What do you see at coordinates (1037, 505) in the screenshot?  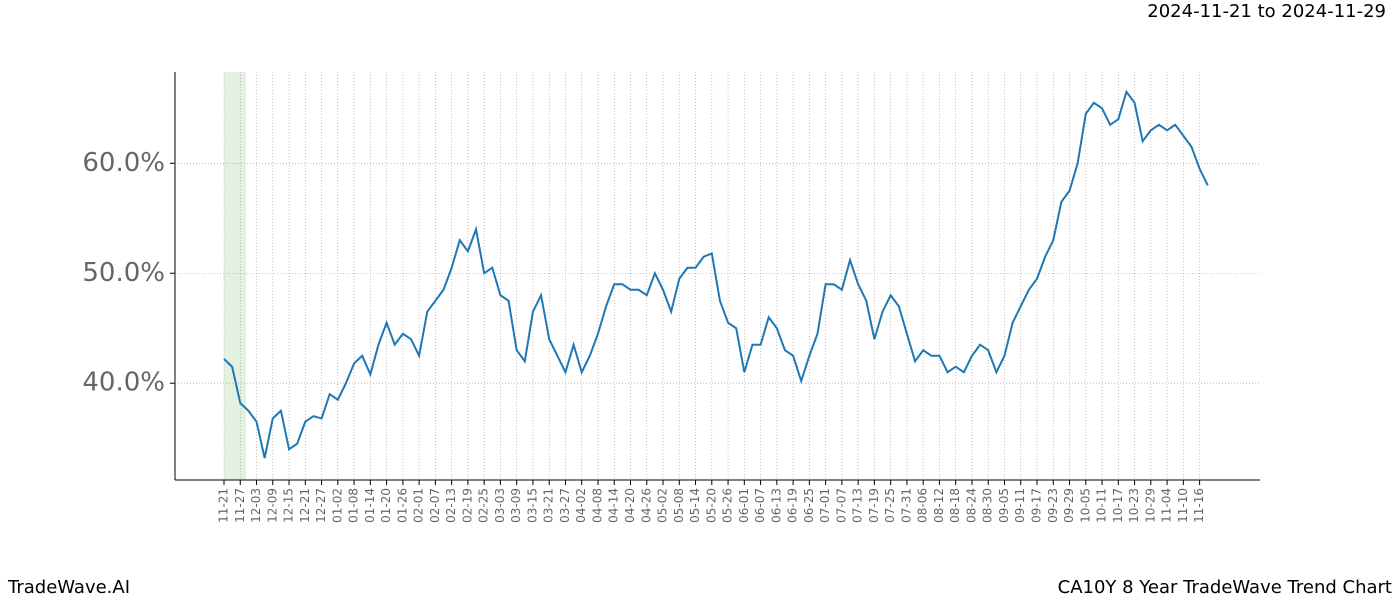 I see `x-tick-label: 09-17` at bounding box center [1037, 505].